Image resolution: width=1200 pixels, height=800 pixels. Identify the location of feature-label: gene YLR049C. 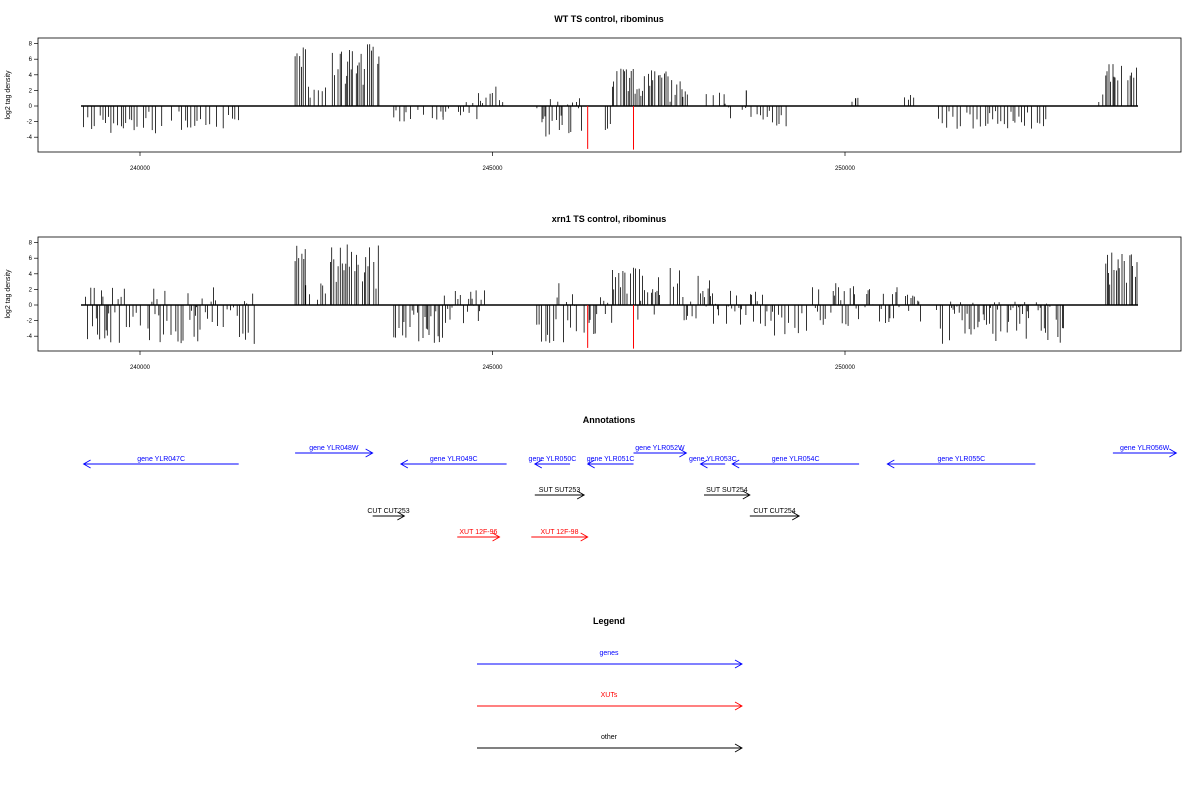
(454, 459).